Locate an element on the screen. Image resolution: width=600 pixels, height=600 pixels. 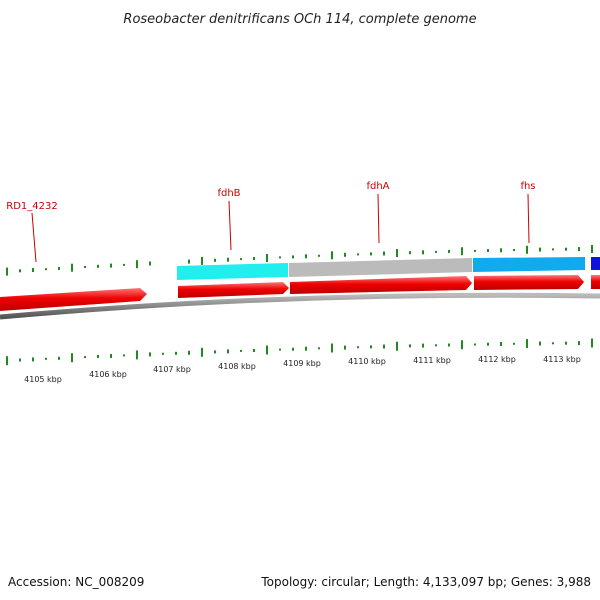
gene-arrow-next is located at coordinates (595, 282).